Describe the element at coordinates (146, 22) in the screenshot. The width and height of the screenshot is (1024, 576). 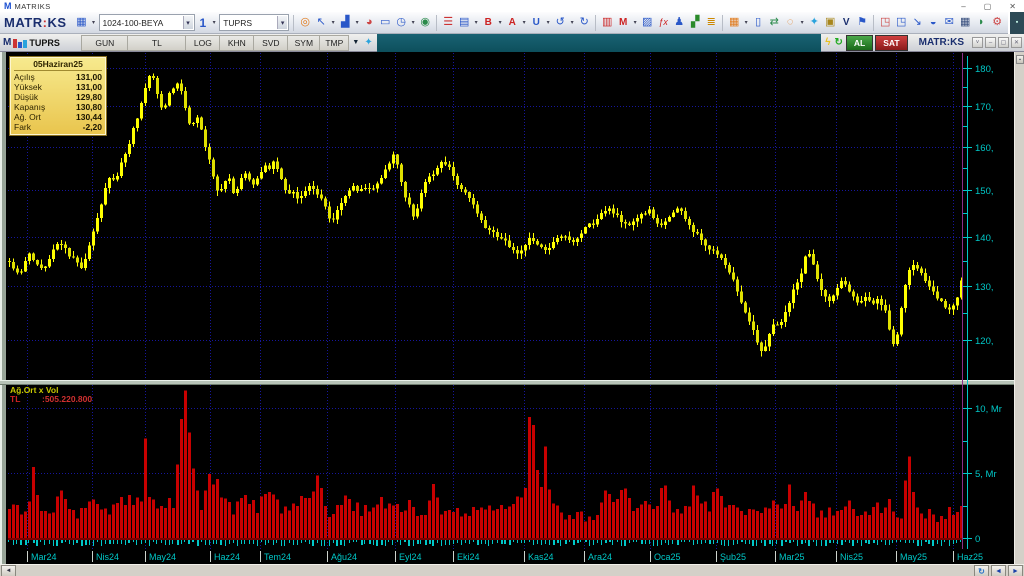
I see `workspace-combobox: 1024-100-BEYA ▾` at that location.